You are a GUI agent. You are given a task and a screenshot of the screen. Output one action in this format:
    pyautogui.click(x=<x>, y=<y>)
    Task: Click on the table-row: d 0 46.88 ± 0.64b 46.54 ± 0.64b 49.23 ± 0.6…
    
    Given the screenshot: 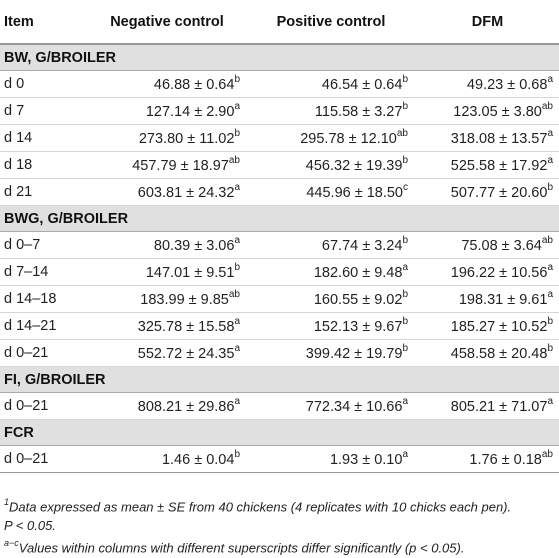 What is the action you would take?
    pyautogui.click(x=279, y=84)
    